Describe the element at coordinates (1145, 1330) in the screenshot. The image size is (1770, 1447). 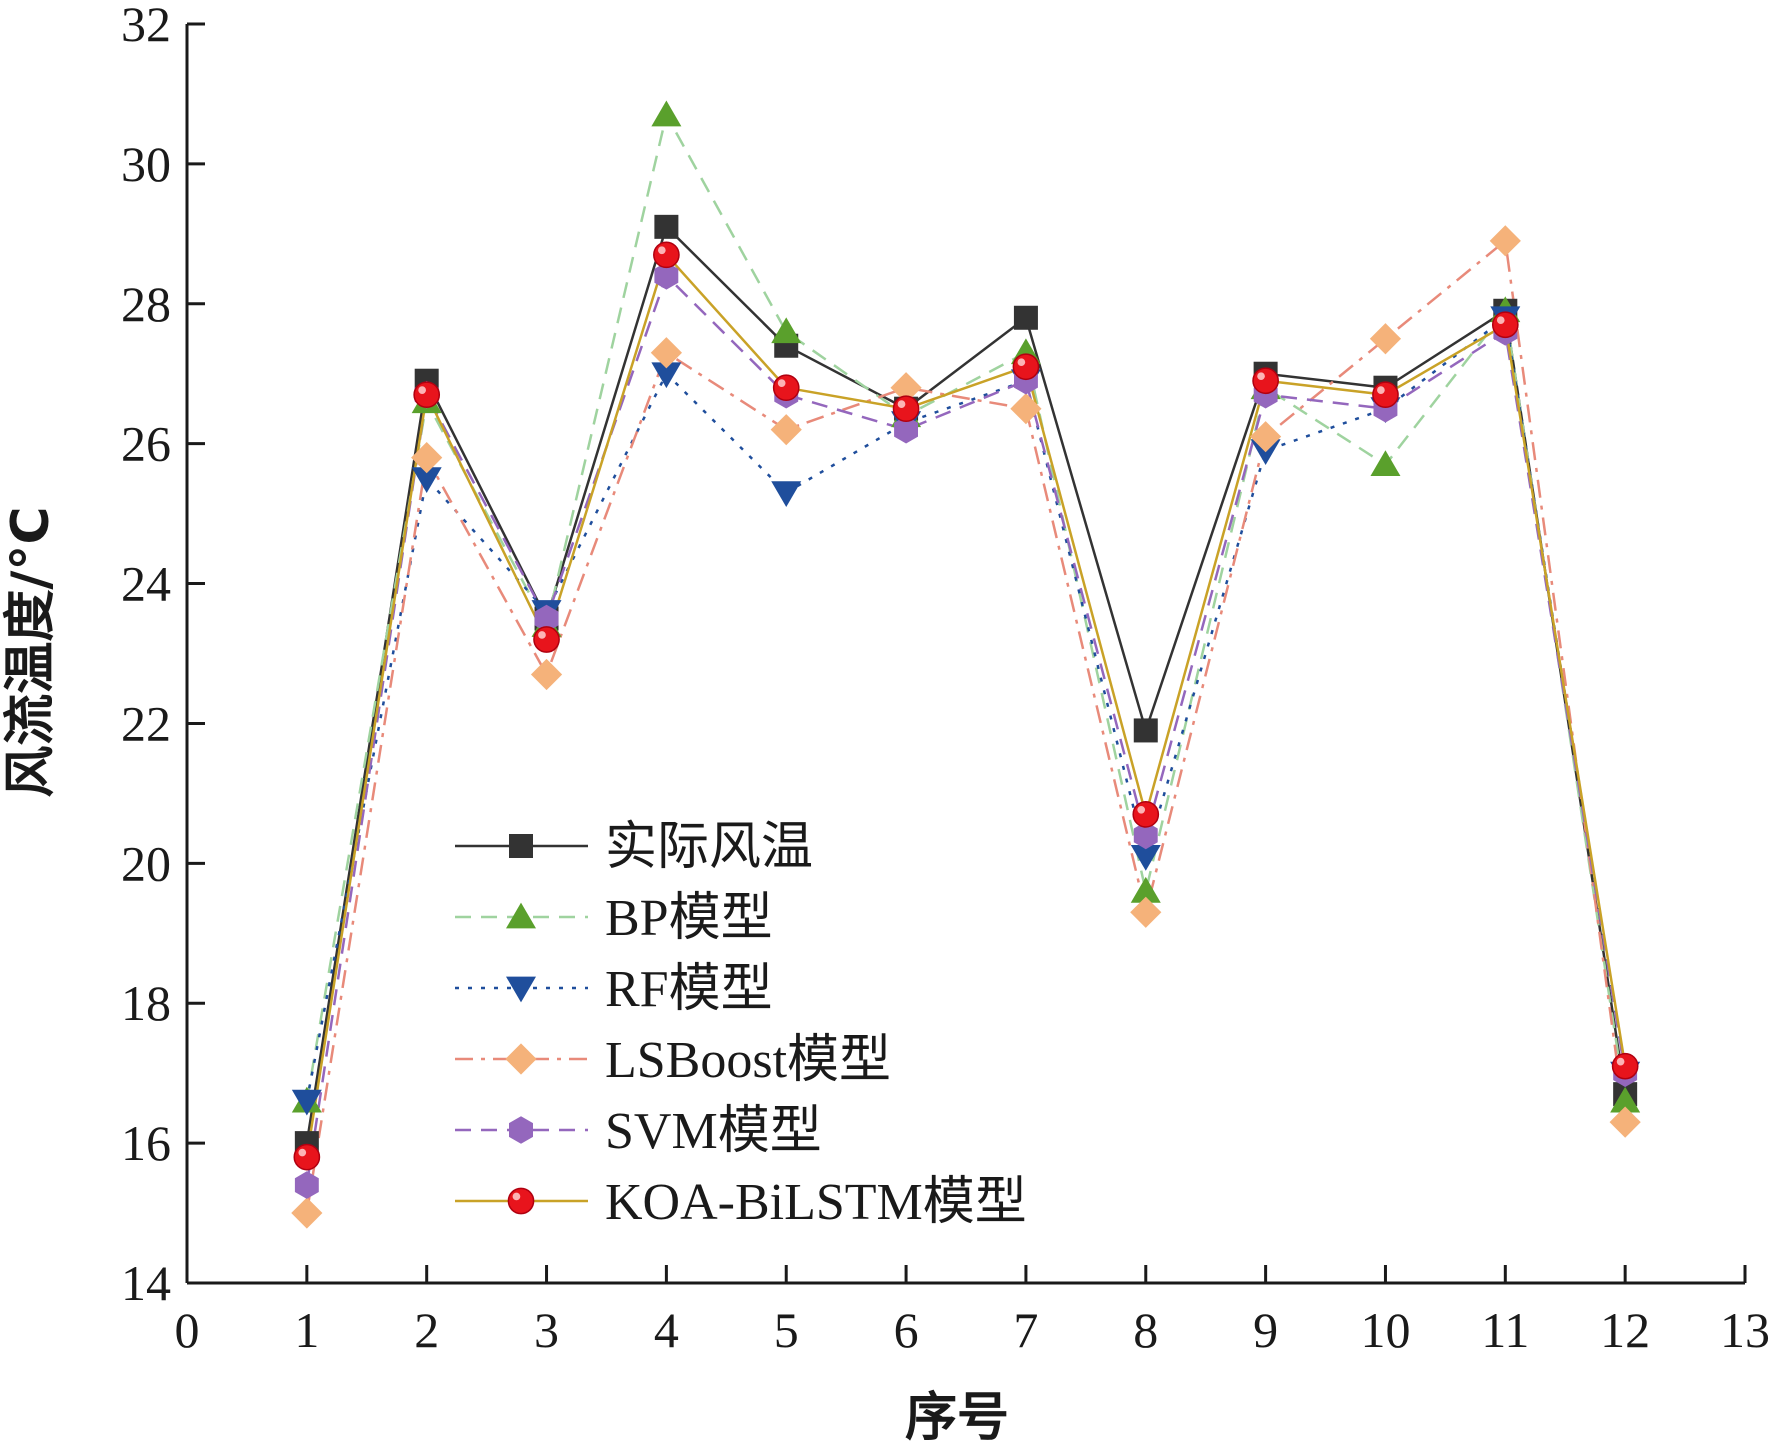
I see `x-tick-label: 8` at that location.